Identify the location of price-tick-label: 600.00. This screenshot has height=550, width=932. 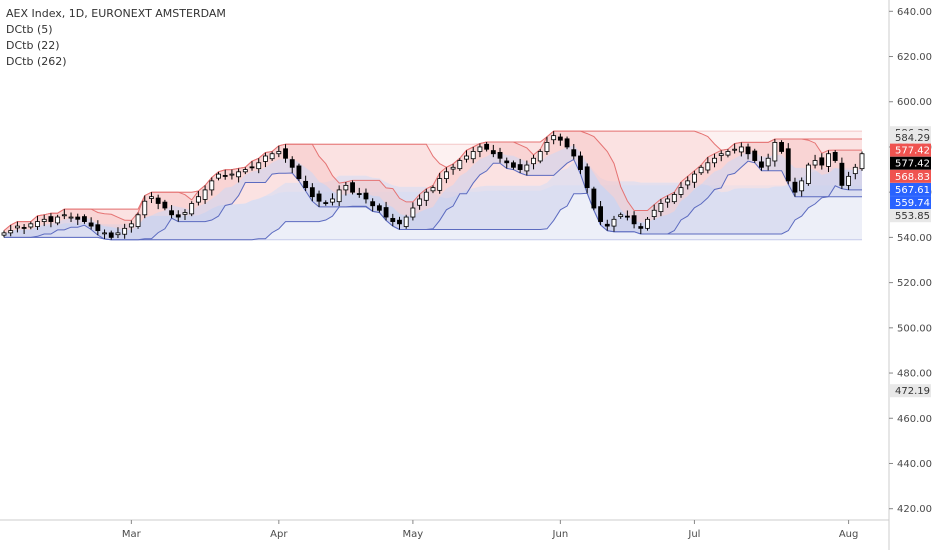
(914, 102).